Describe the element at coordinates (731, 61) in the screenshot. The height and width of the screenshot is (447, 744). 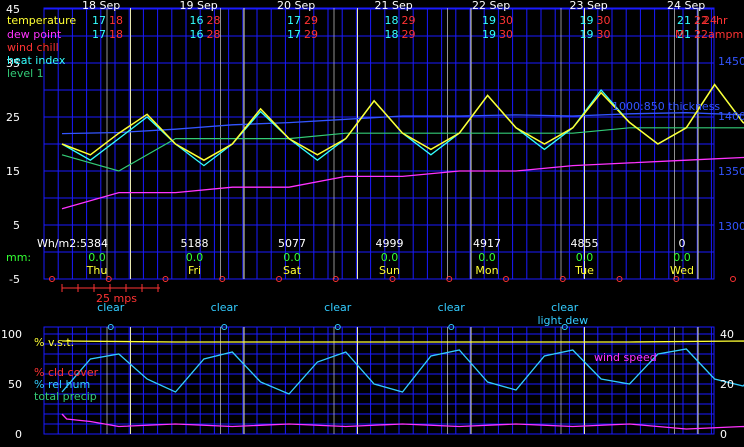
I see `right-axis-tick: 1450` at that location.